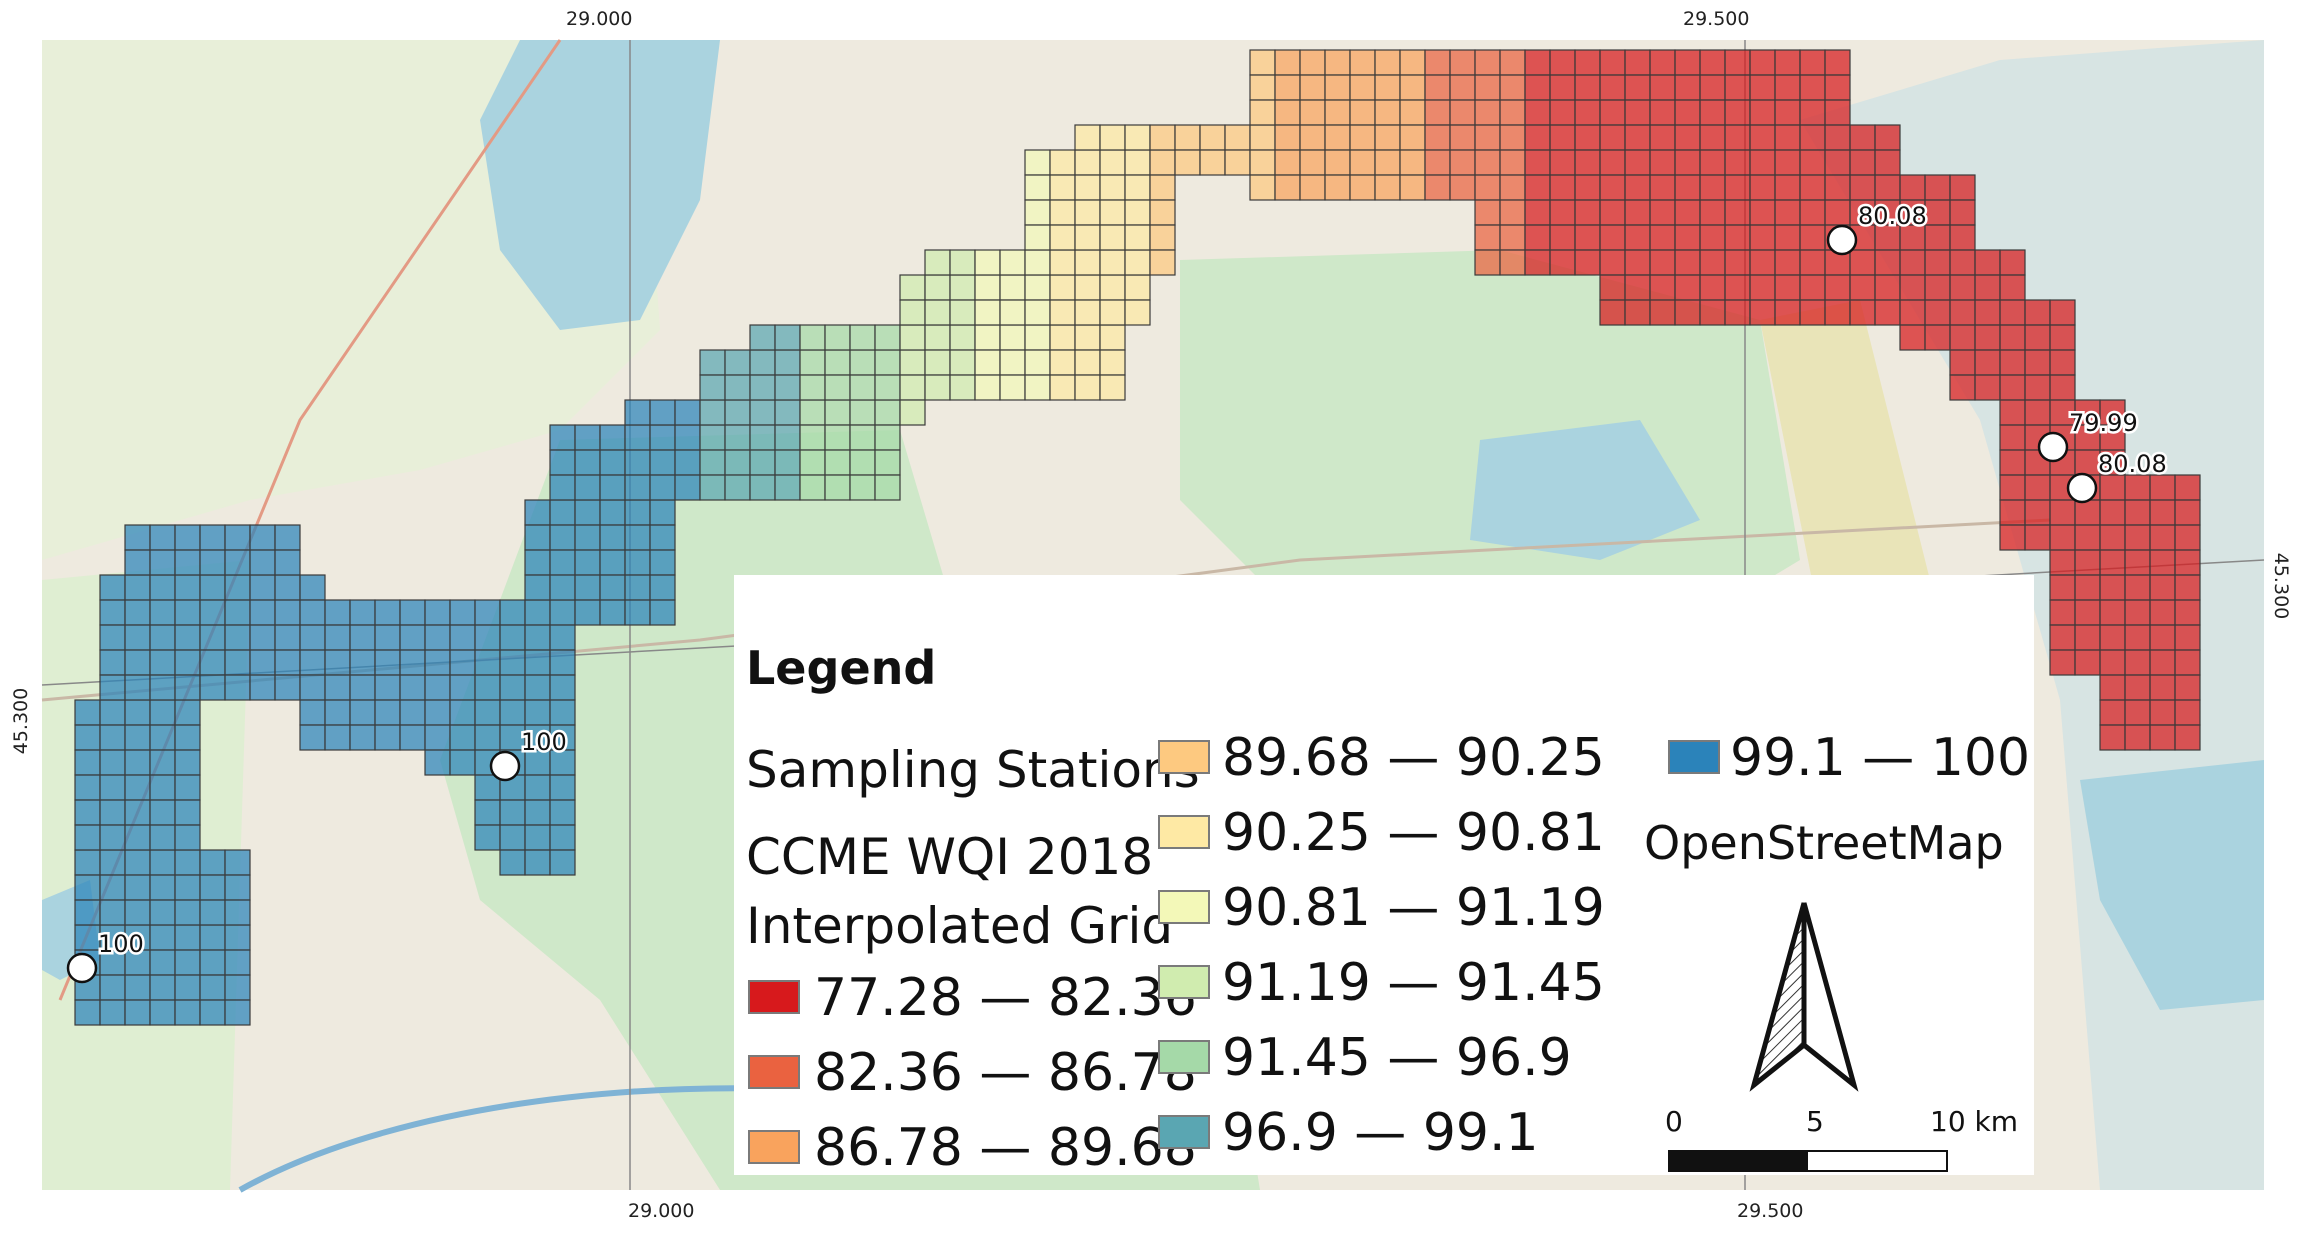 The height and width of the screenshot is (1237, 2302). What do you see at coordinates (960, 926) in the screenshot?
I see `legend-grid-subtitle: Interpolated Grid` at bounding box center [960, 926].